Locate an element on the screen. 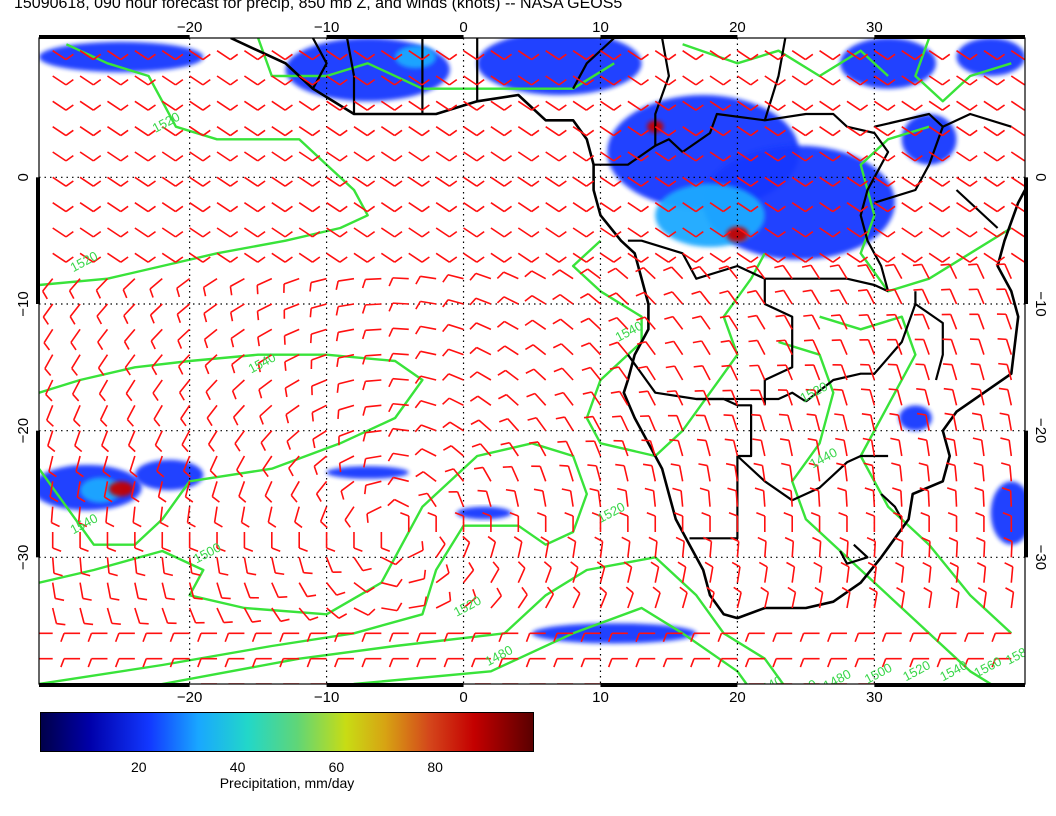  contour-label: 1460 is located at coordinates (803, 689).